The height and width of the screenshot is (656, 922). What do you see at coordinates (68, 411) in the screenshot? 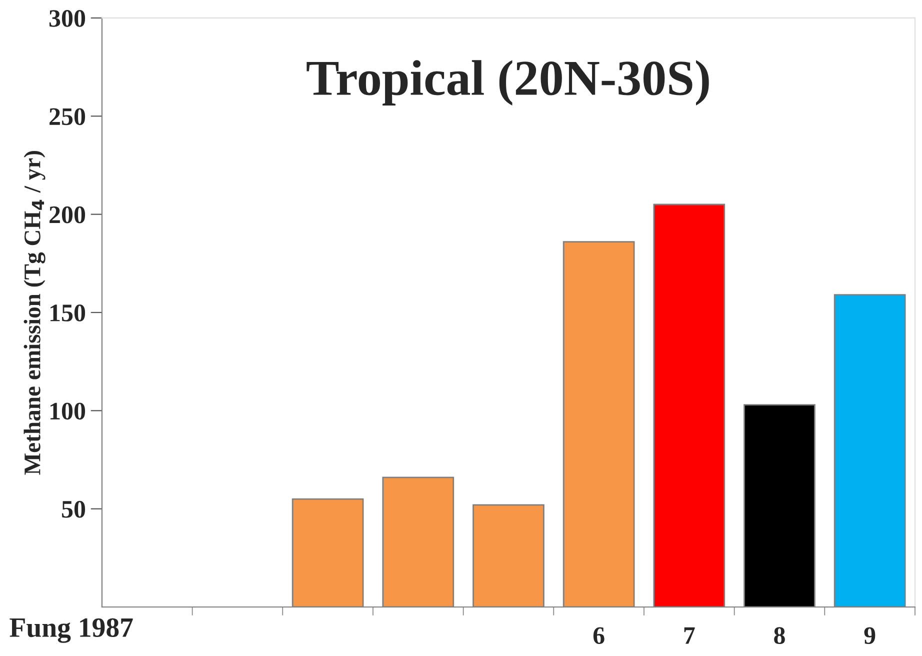
I see `y-tick-label: 100` at bounding box center [68, 411].